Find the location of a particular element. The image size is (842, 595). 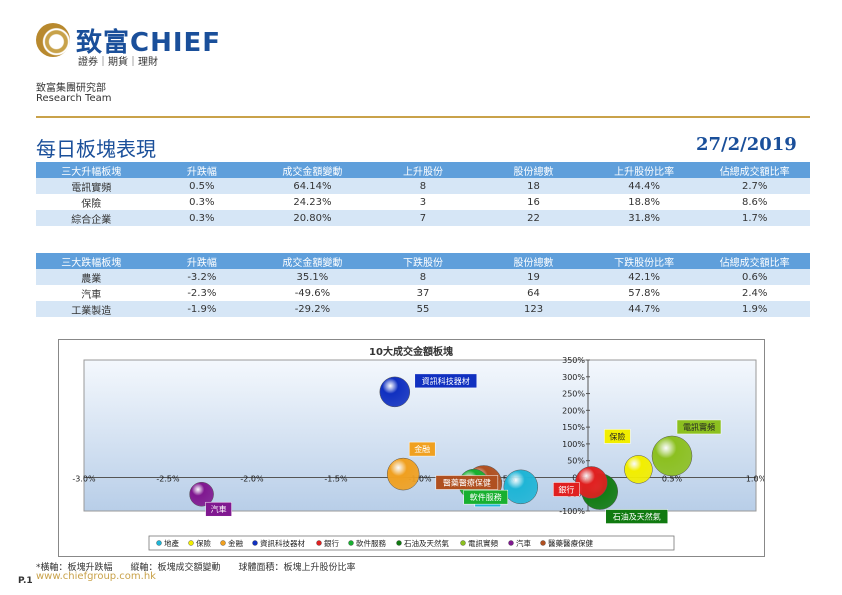

bubble-label: 金融 is located at coordinates (422, 449).